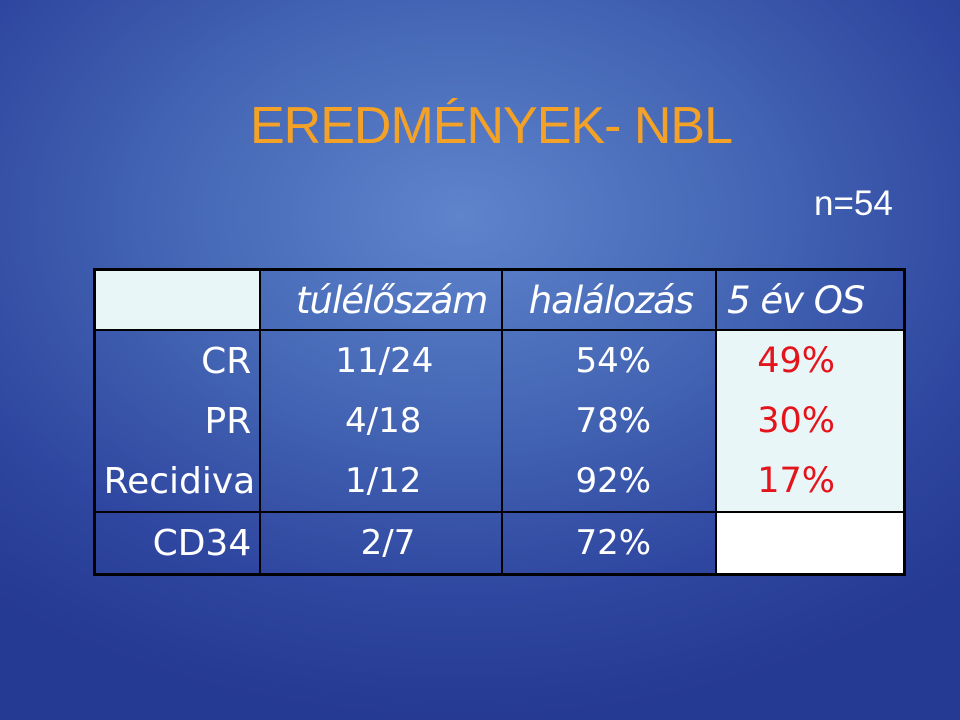  I want to click on table-row: CR 11/24 54% 49%, so click(499, 360).